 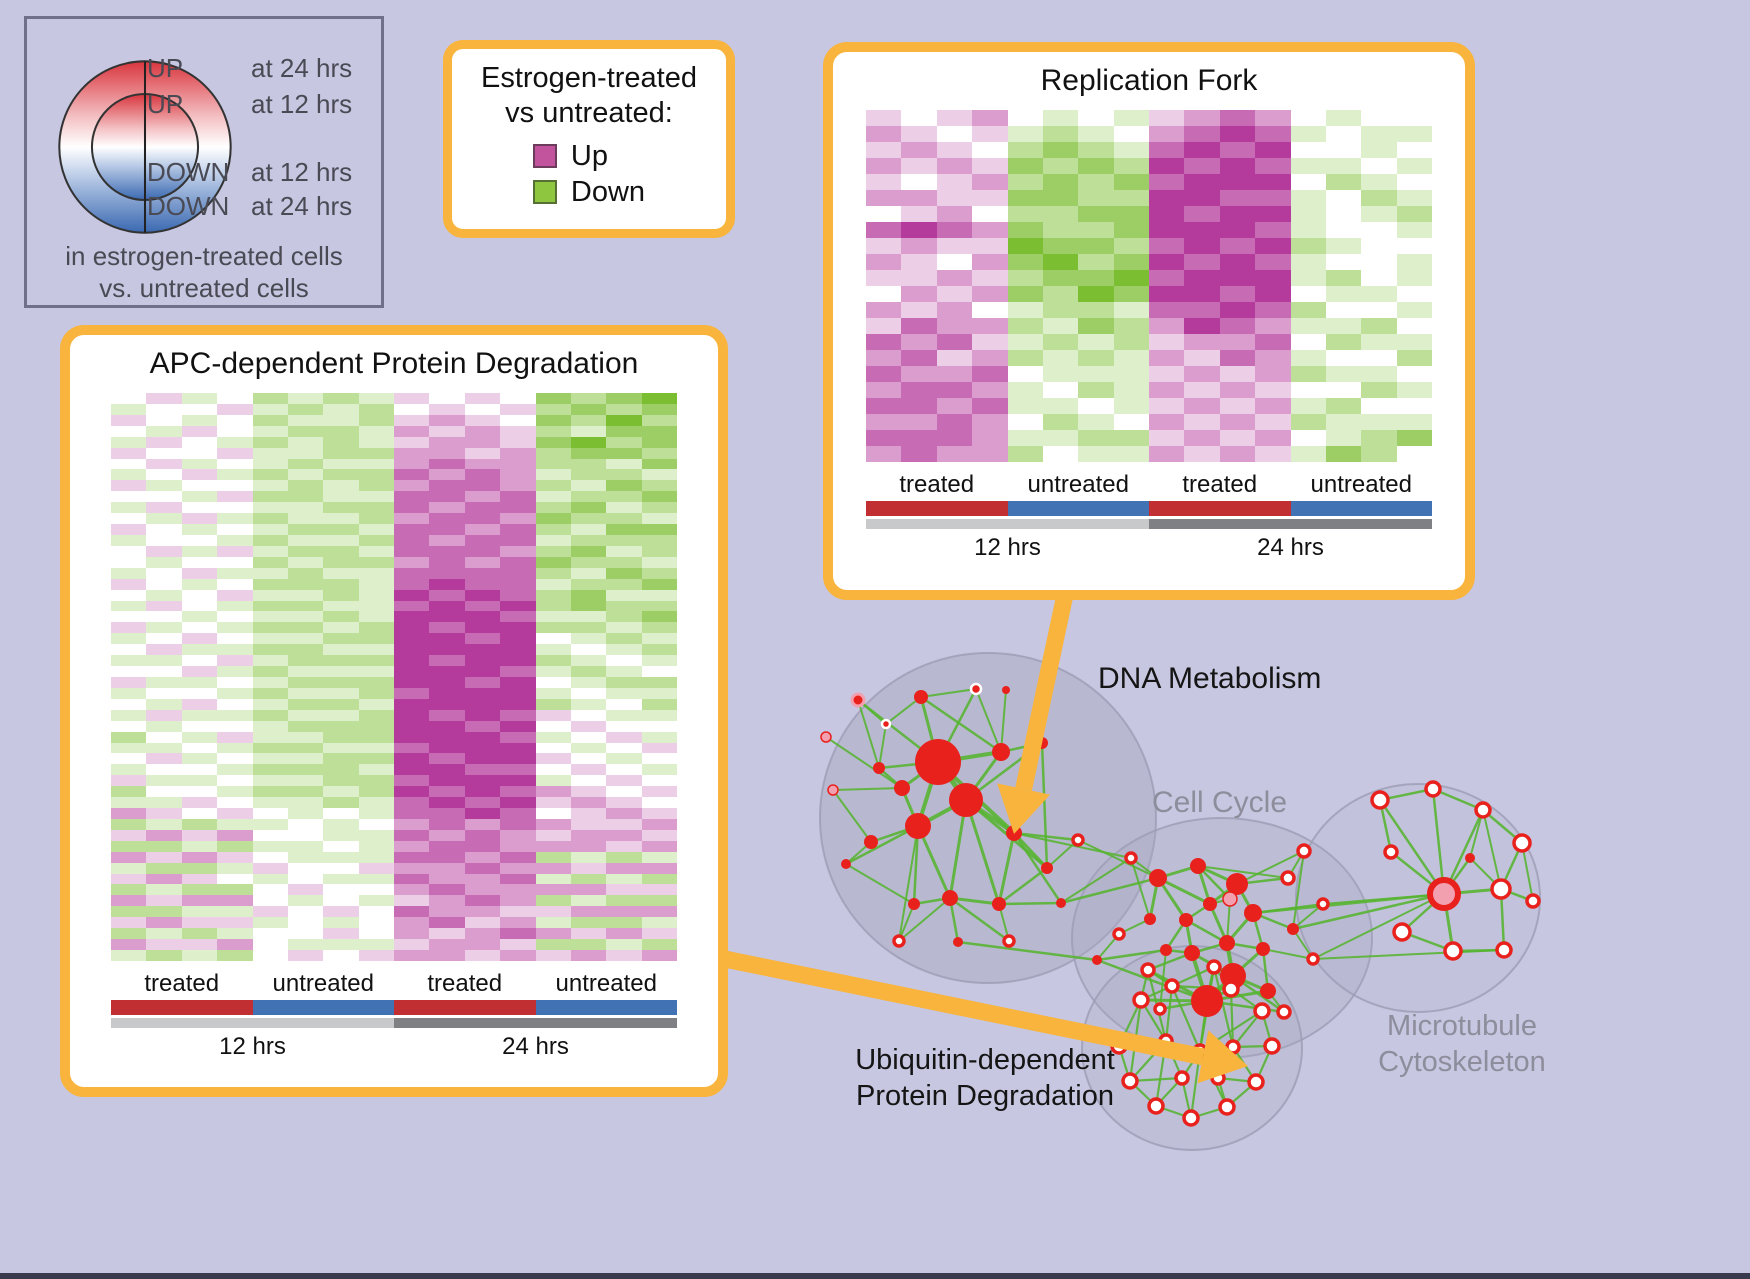 I want to click on network-edge, so click(x=867, y=789).